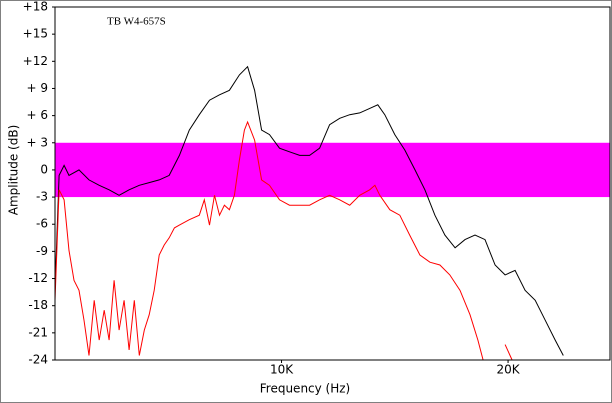  I want to click on y-tick-label: + 3, so click(37, 142).